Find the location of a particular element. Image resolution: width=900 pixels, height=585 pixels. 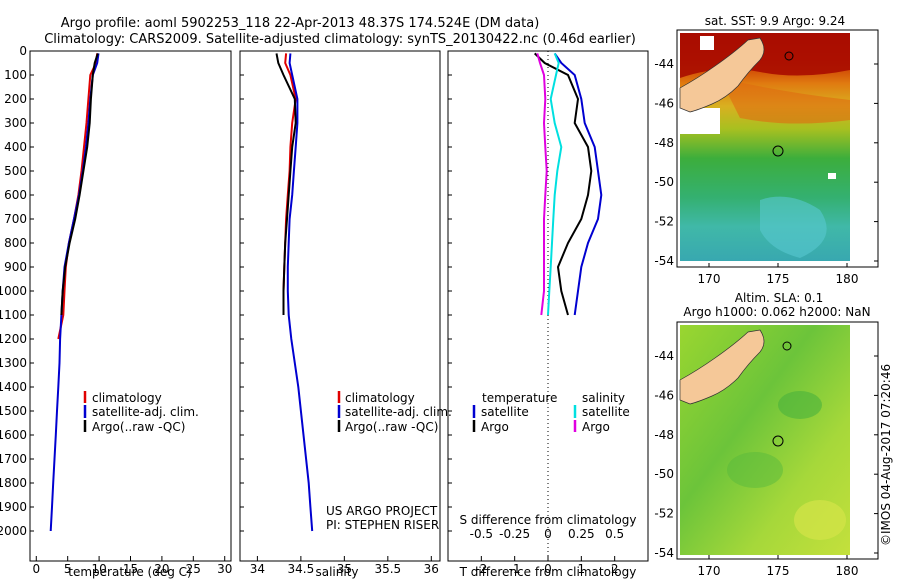

x-tick-label: -1 is located at coordinates (515, 569).